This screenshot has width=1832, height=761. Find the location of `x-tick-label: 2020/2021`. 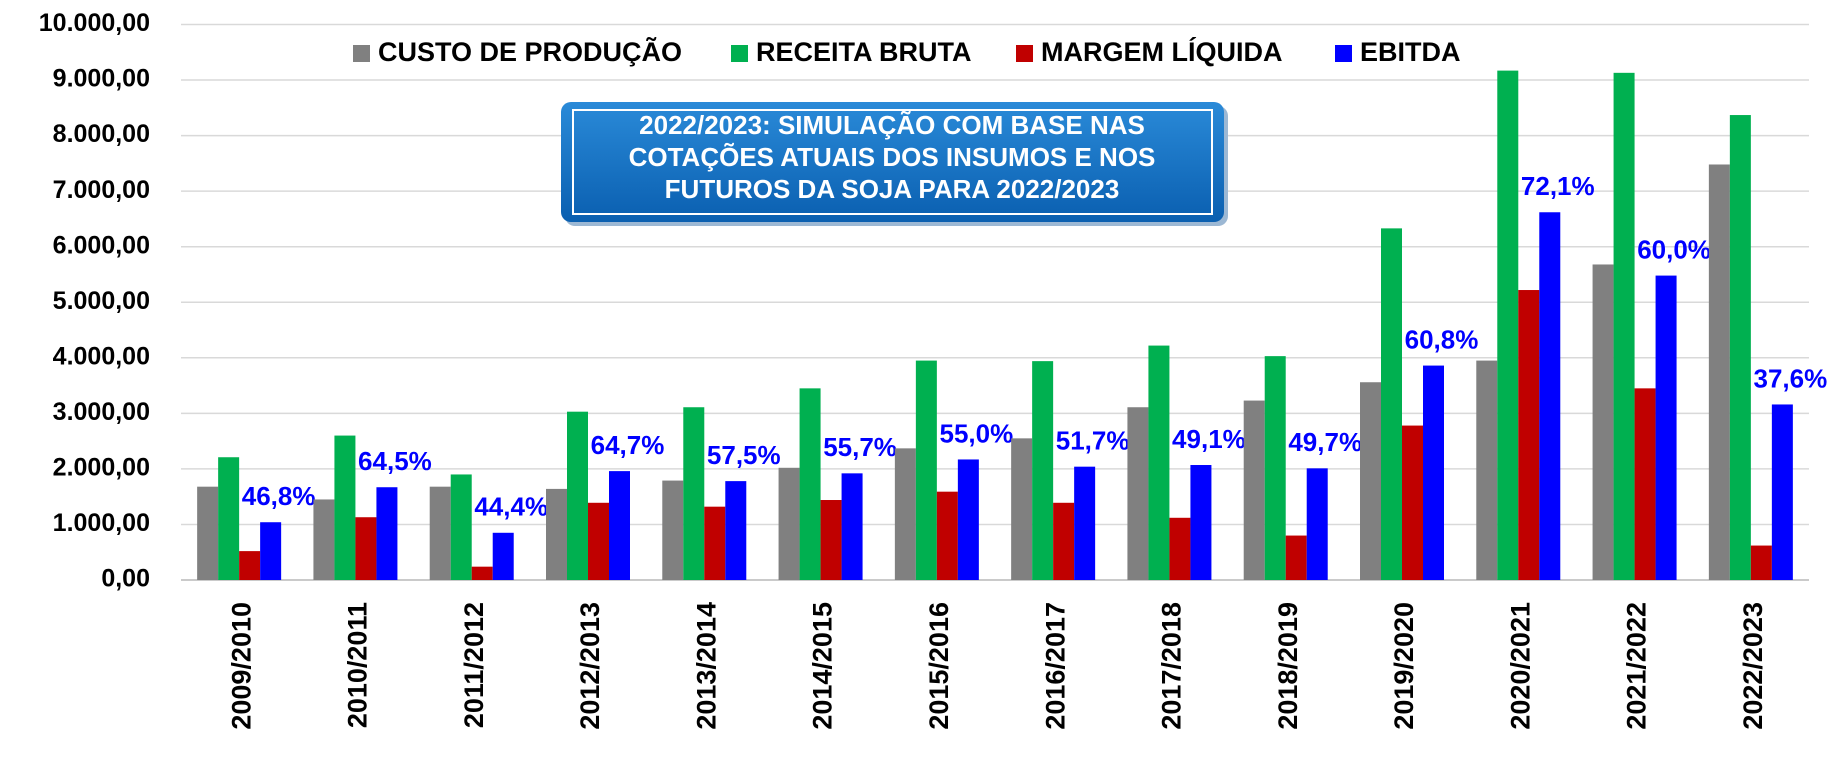

x-tick-label: 2020/2021 is located at coordinates (1520, 666).